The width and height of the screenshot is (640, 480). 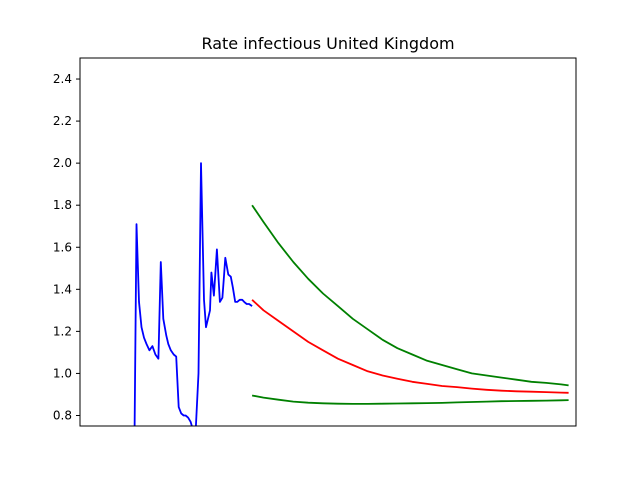 What do you see at coordinates (62, 79) in the screenshot?
I see `y-tick-label: 2.4` at bounding box center [62, 79].